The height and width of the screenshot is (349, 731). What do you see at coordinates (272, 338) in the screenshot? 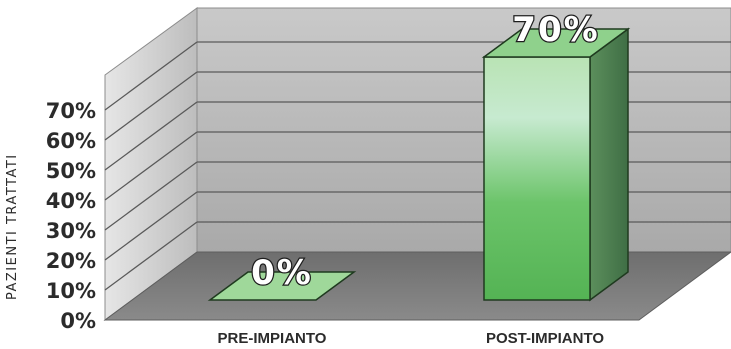
I see `x-category-label: PRE-IMPIANTO` at bounding box center [272, 338].